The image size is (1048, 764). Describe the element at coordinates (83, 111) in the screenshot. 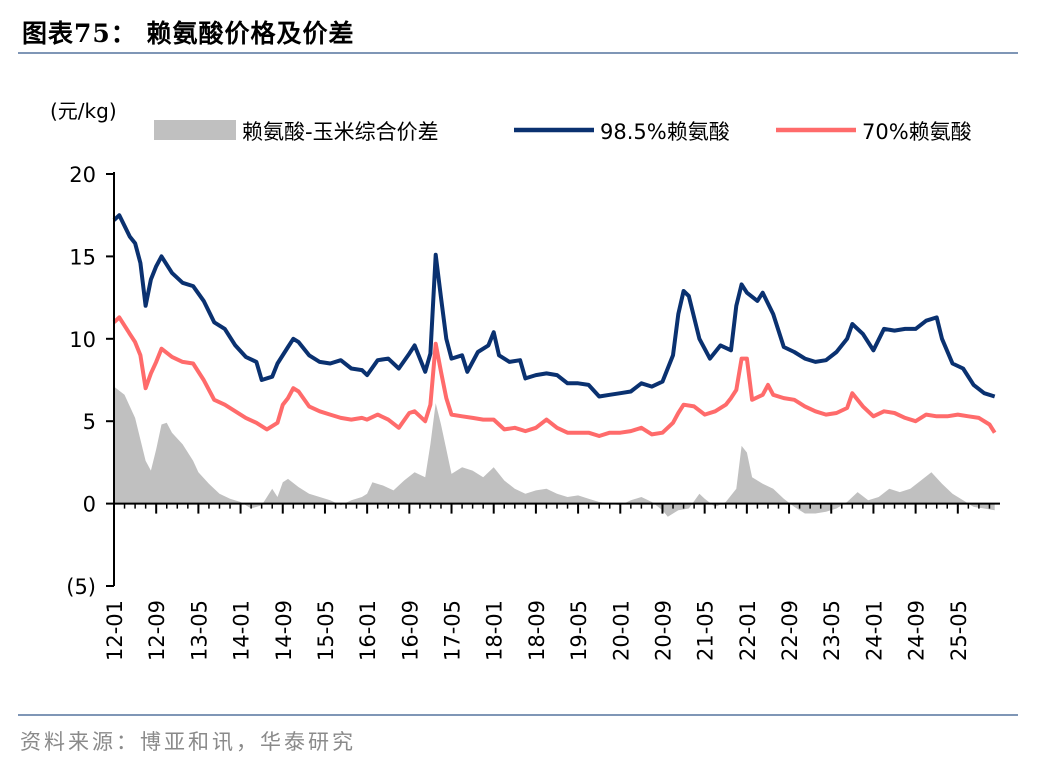

I see `y-axis-label: (元/kg)` at that location.